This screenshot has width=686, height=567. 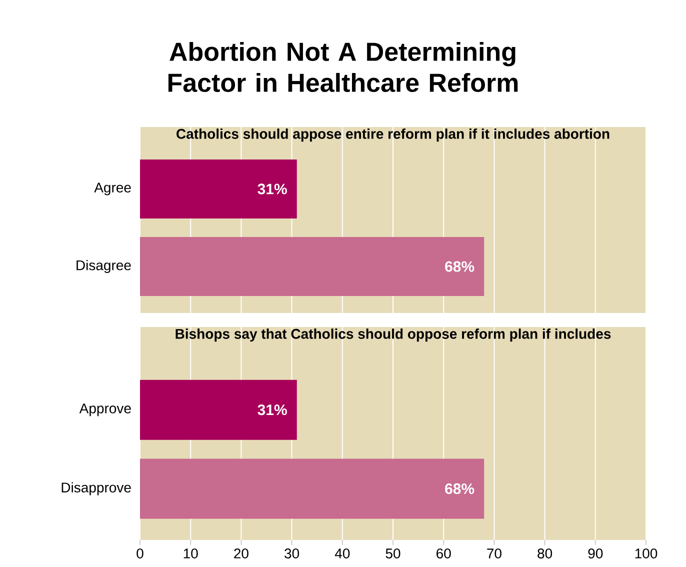 I want to click on x-tick-label: 70, so click(x=494, y=553).